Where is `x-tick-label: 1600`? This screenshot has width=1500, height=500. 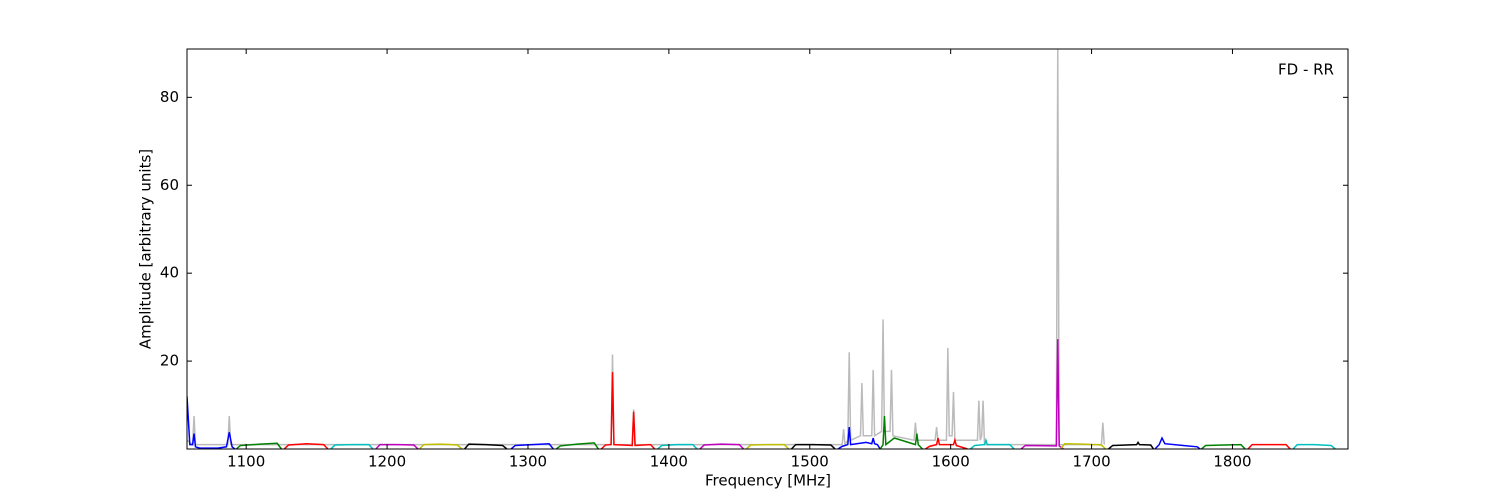
x-tick-label: 1600 is located at coordinates (951, 462).